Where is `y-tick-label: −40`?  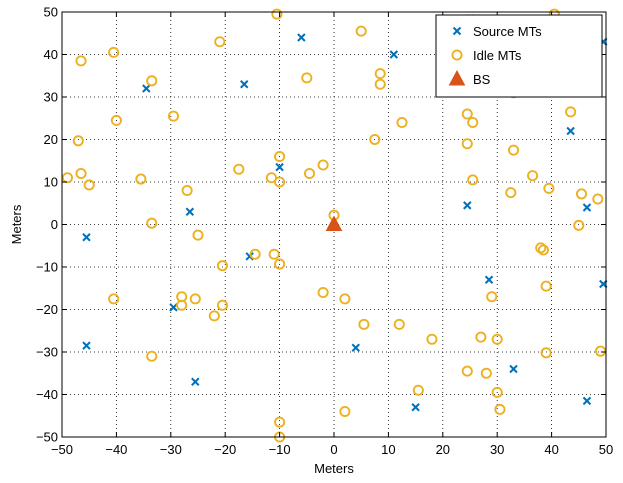 y-tick-label: −40 is located at coordinates (47, 394).